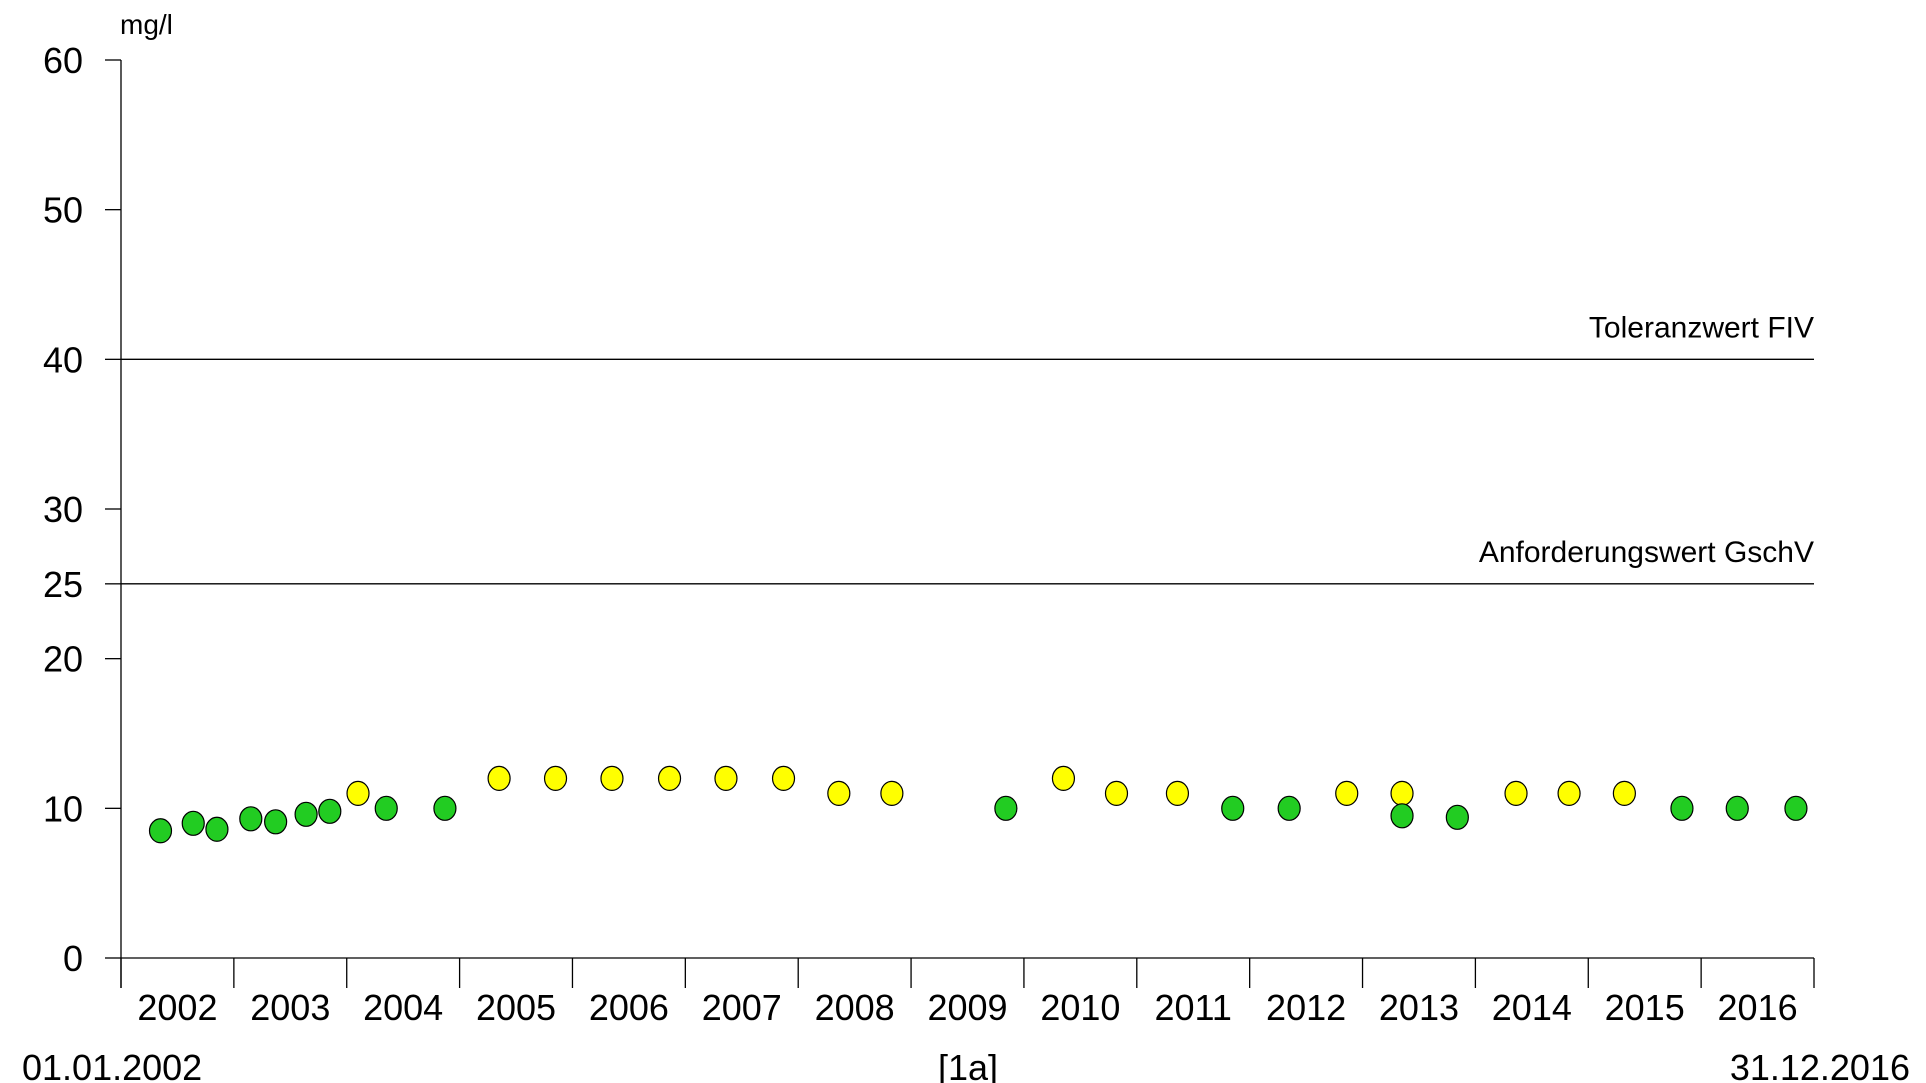 This screenshot has height=1083, width=1926. What do you see at coordinates (112, 1065) in the screenshot?
I see `date-start-label: 01.01.2002` at bounding box center [112, 1065].